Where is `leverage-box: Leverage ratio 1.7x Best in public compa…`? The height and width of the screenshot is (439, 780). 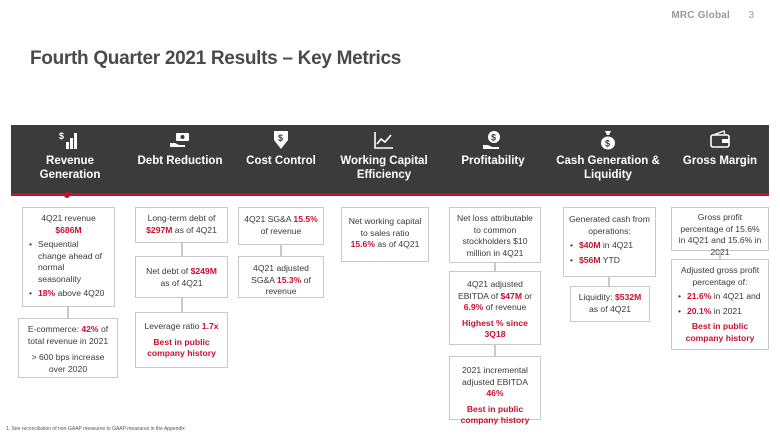 leverage-box: Leverage ratio 1.7x Best in public compa… is located at coordinates (181, 340).